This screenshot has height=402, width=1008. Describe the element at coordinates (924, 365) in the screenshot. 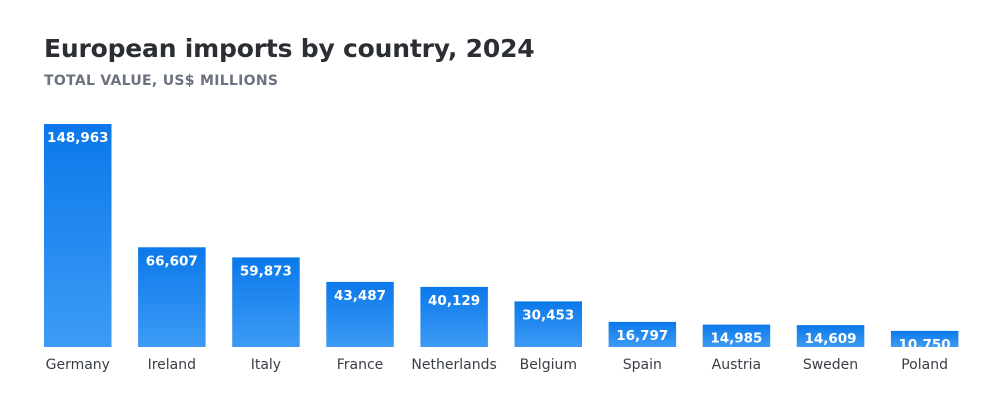

I see `x-tick-label-poland: Poland` at that location.